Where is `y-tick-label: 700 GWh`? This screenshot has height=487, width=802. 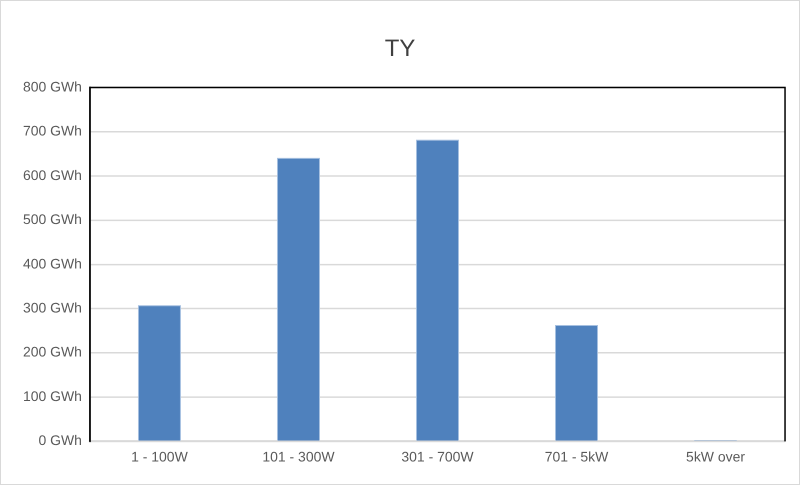
y-tick-label: 700 GWh is located at coordinates (52, 130).